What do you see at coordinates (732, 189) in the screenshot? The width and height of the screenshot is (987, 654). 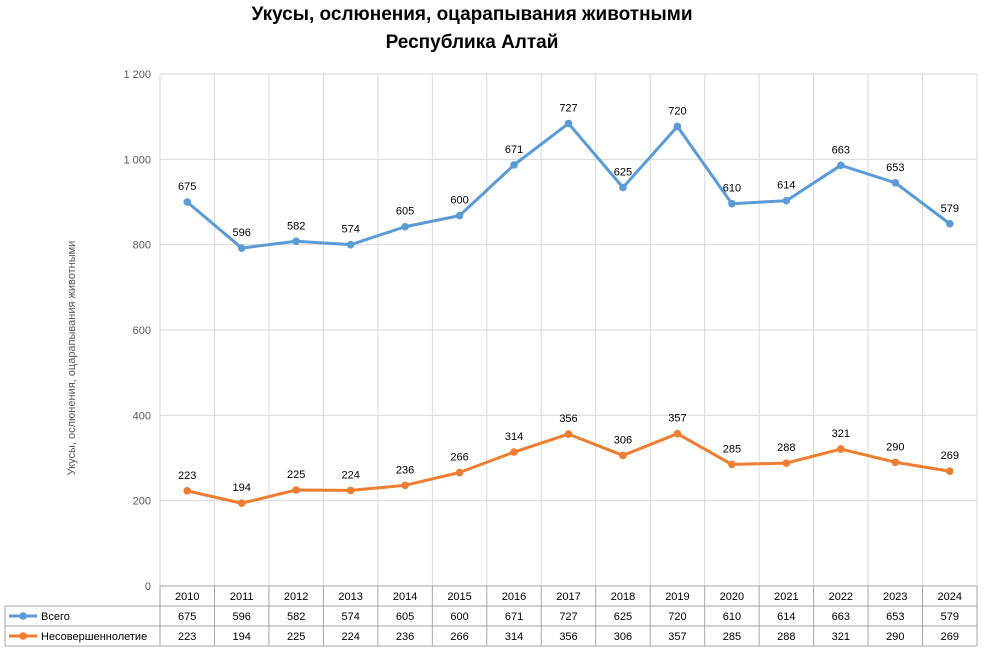 I see `data-label: 610` at bounding box center [732, 189].